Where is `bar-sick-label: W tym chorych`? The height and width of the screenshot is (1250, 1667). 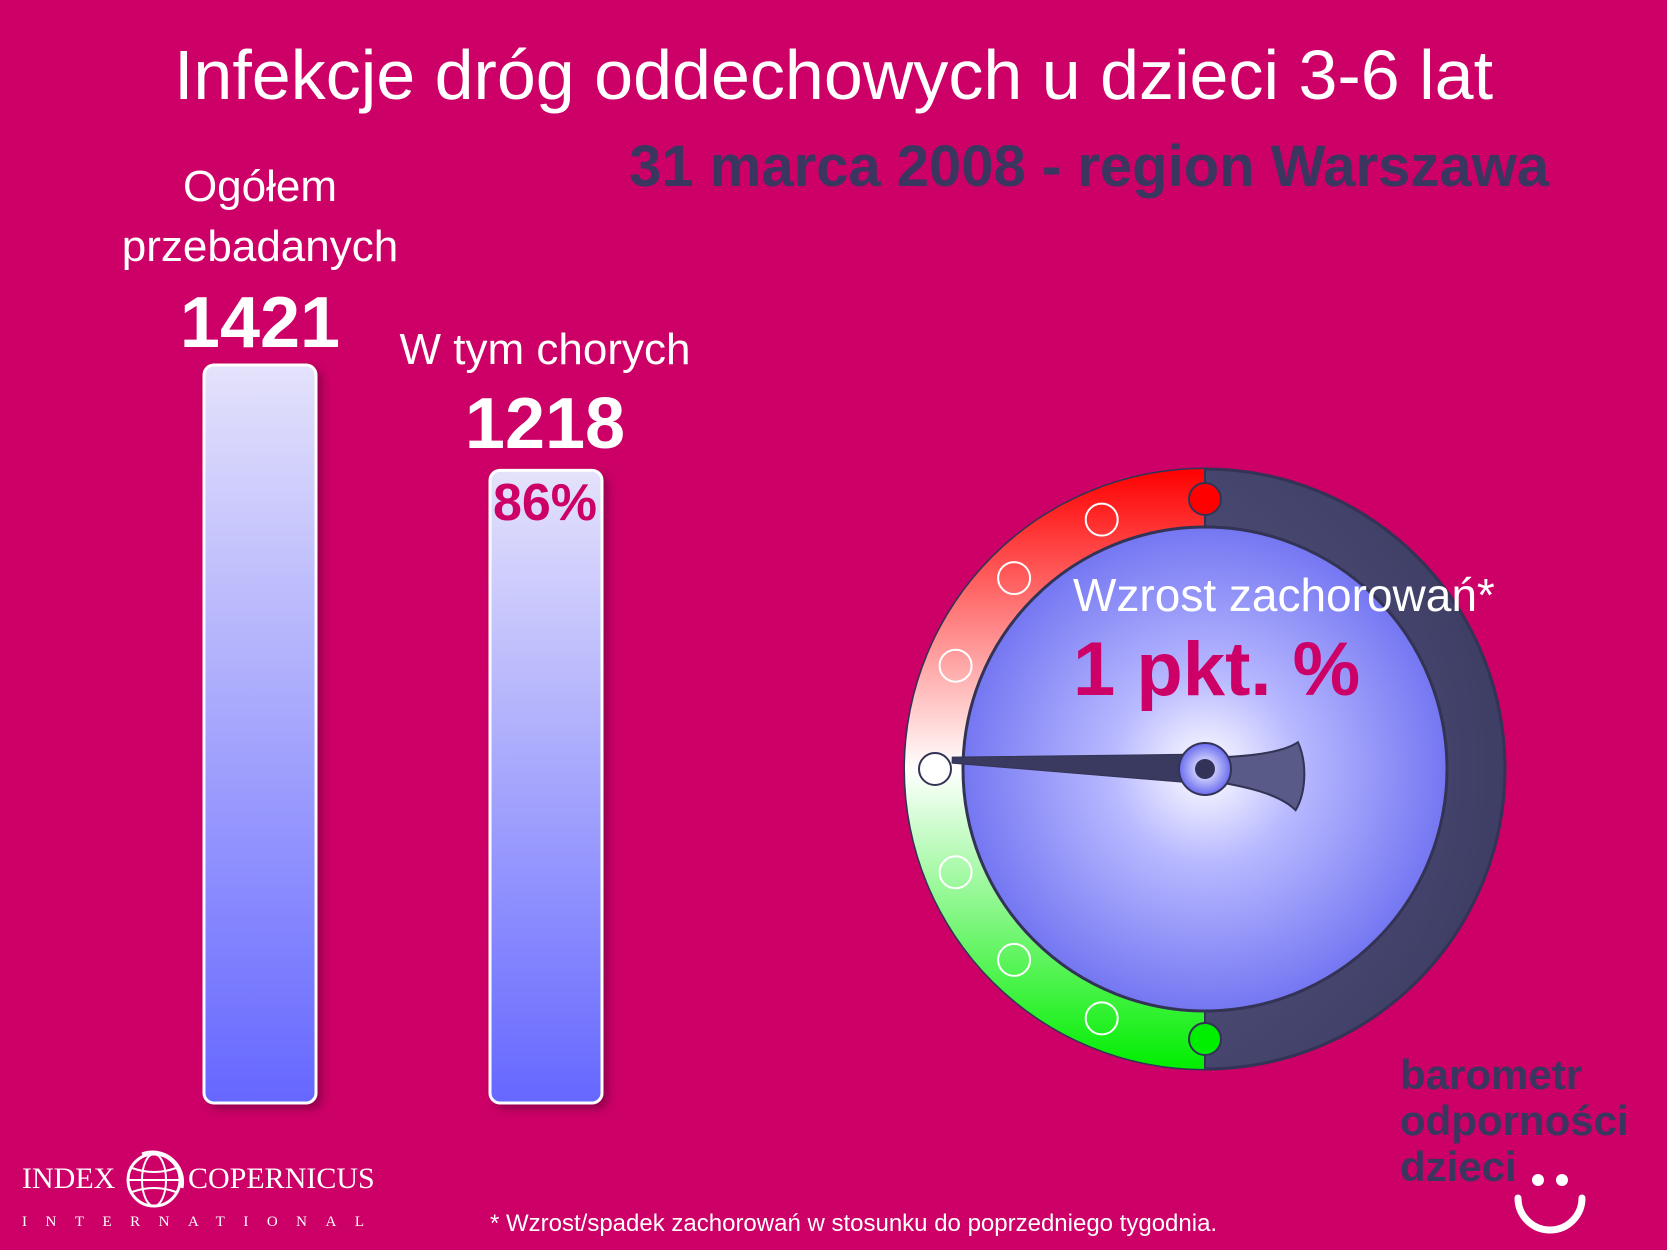
bar-sick-label: W tym chorych is located at coordinates (545, 349).